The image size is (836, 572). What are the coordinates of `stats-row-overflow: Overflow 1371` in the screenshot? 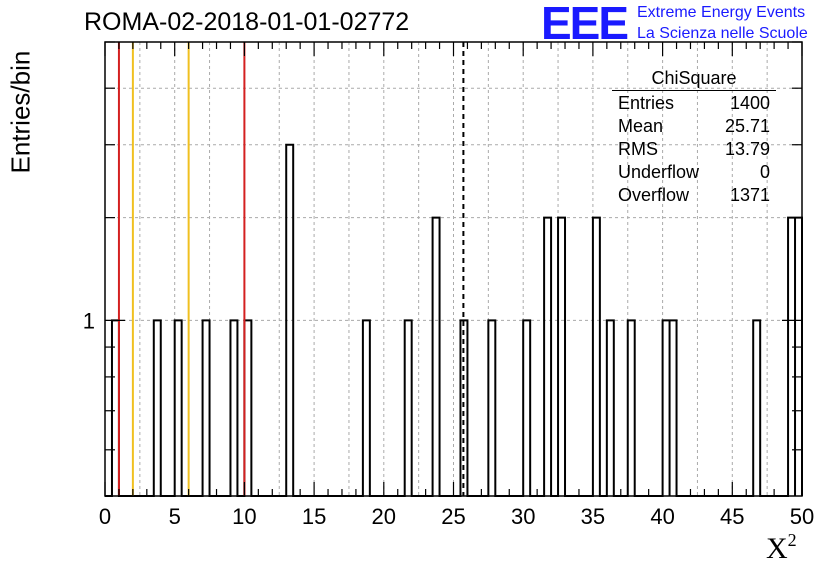 It's located at (694, 195).